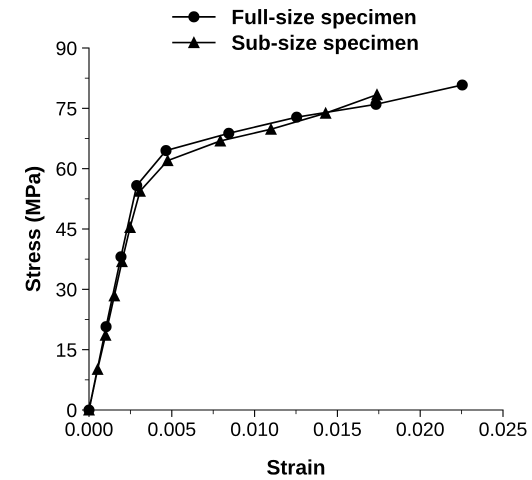  Describe the element at coordinates (66, 229) in the screenshot. I see `y-tick-label: 45` at that location.